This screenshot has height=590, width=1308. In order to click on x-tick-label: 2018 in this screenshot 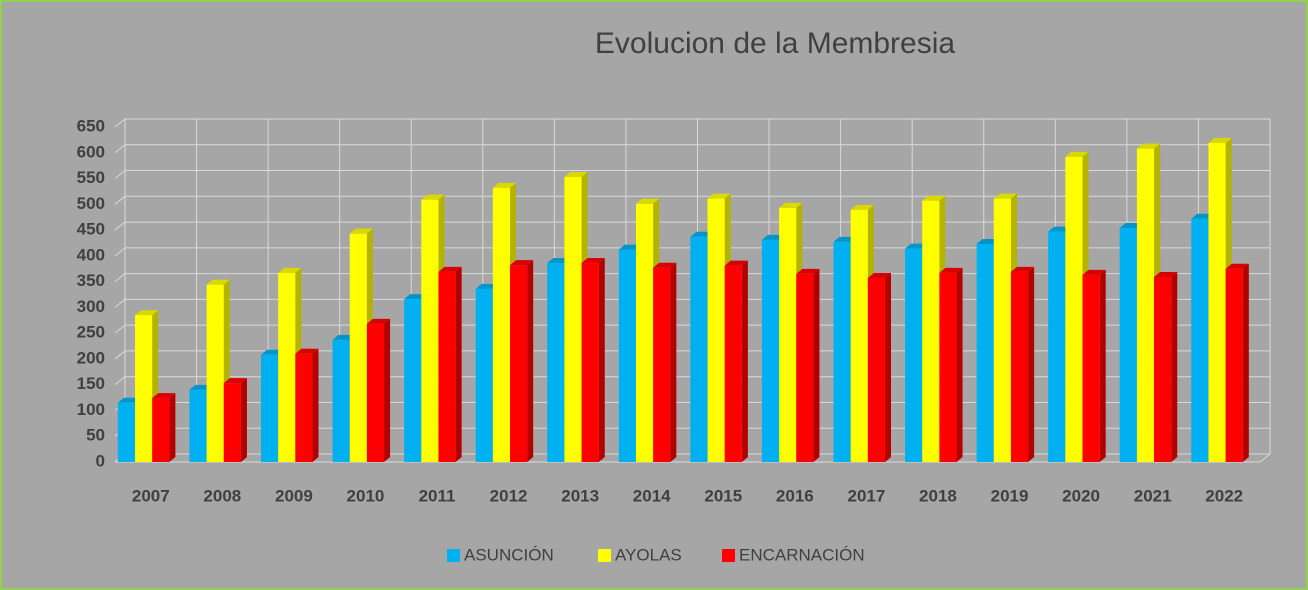, I will do `click(938, 495)`.